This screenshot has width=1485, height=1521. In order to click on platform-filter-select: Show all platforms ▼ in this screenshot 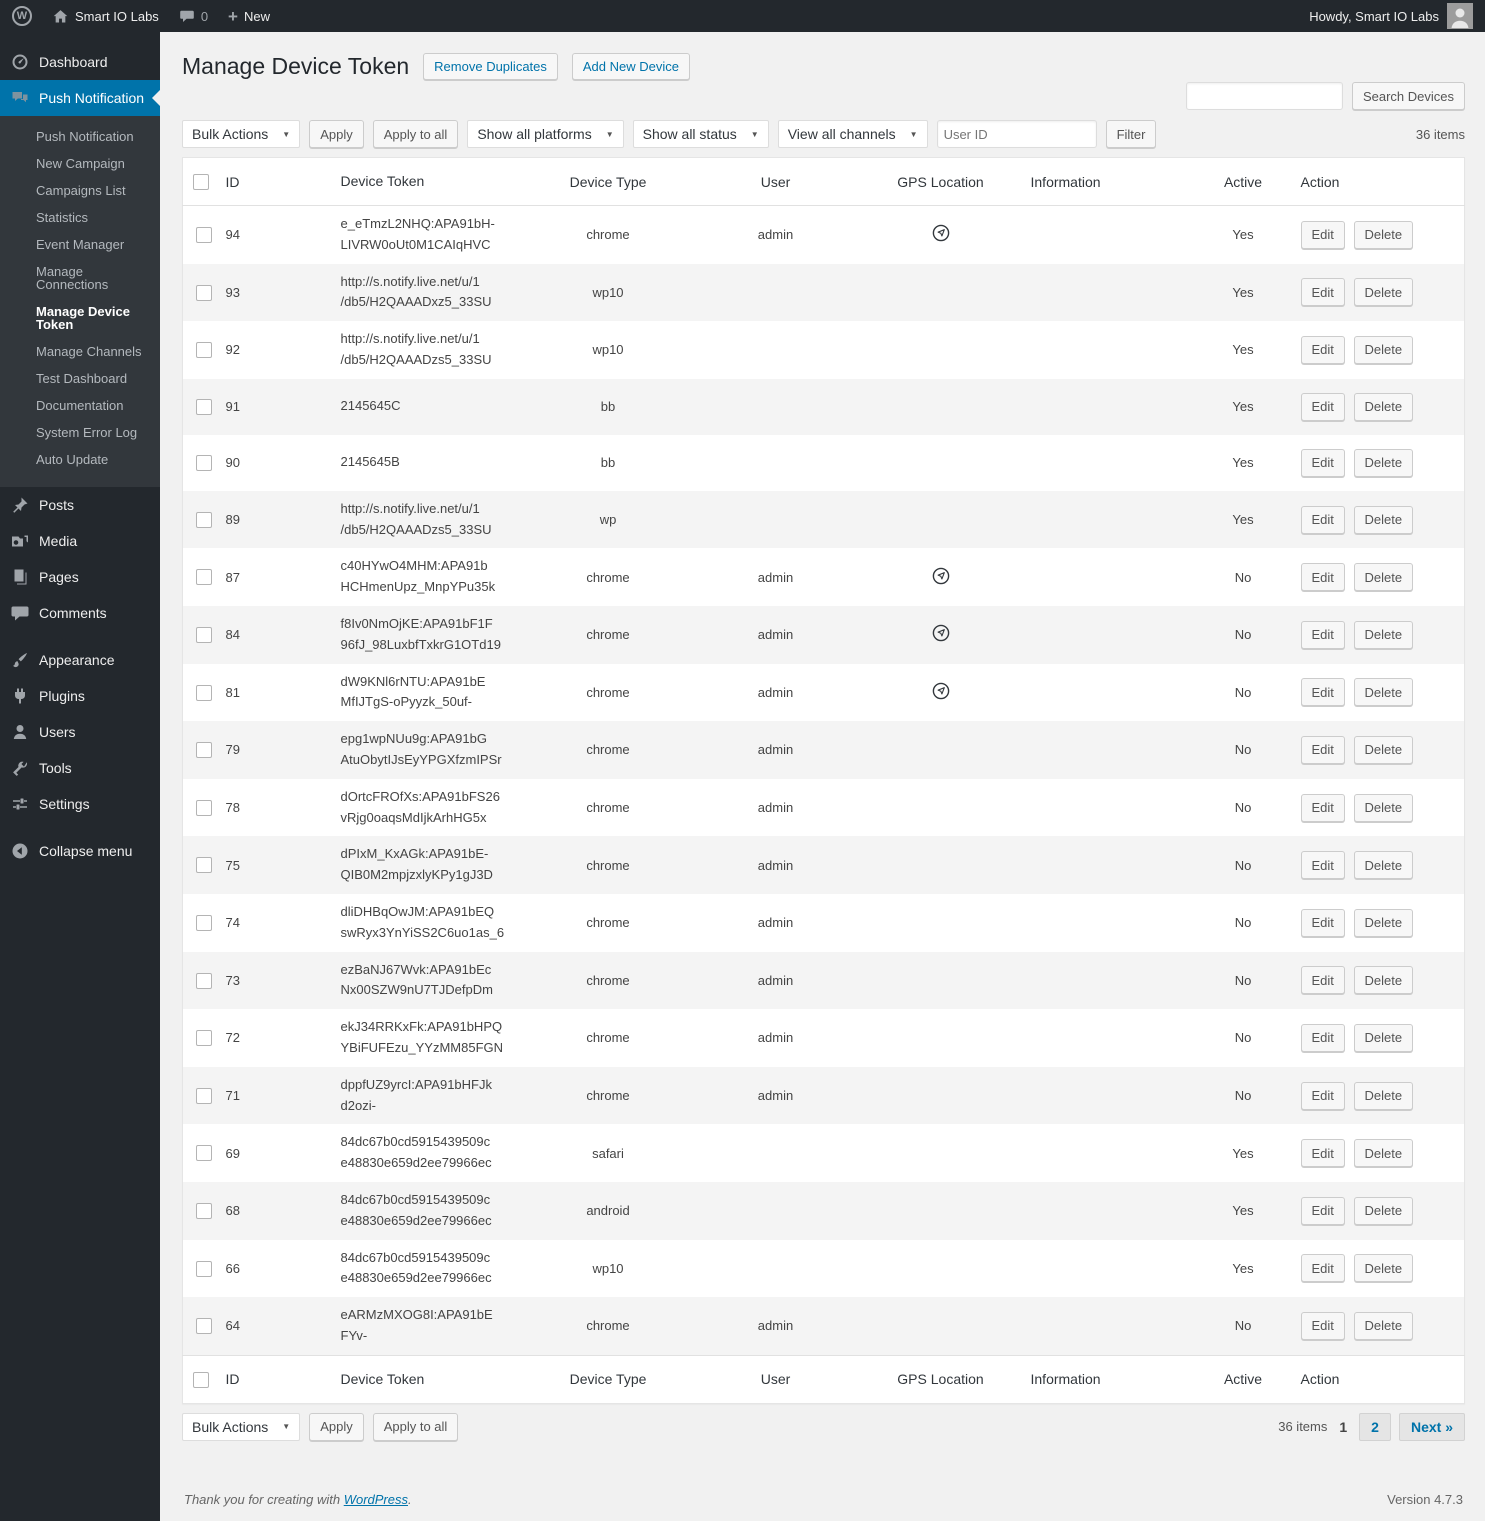, I will do `click(545, 134)`.